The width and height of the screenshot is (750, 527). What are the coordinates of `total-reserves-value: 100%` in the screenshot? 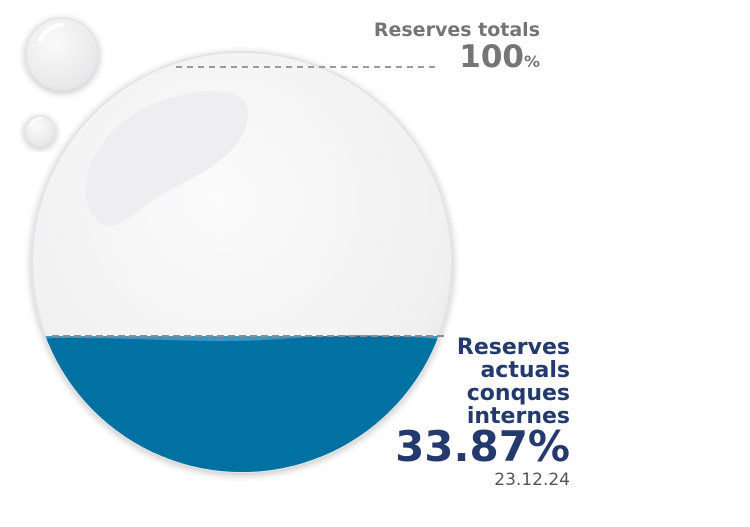 It's located at (499, 59).